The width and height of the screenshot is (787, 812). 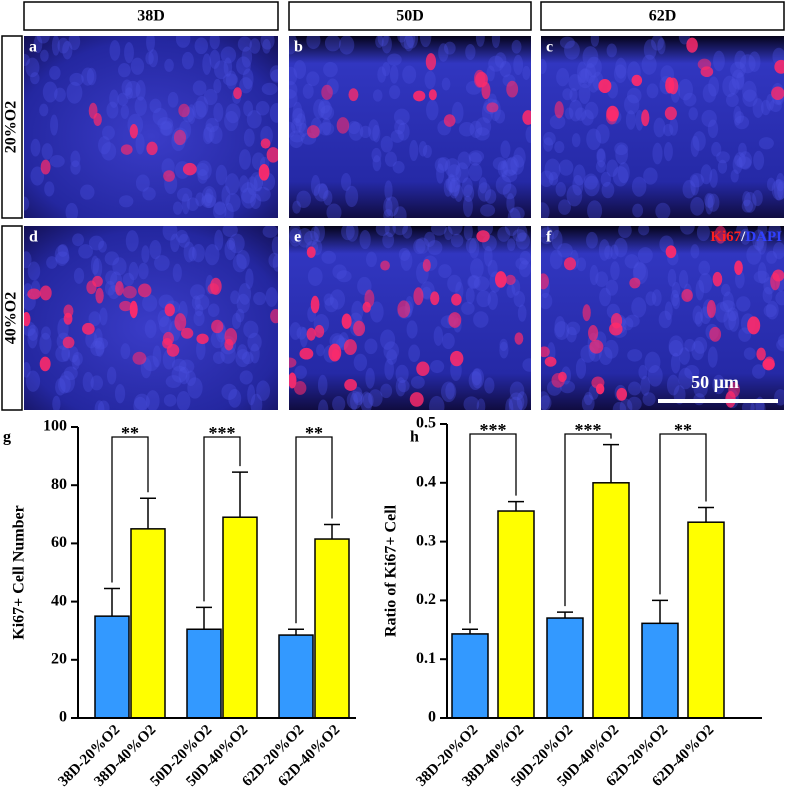 What do you see at coordinates (410, 318) in the screenshot?
I see `tissue` at bounding box center [410, 318].